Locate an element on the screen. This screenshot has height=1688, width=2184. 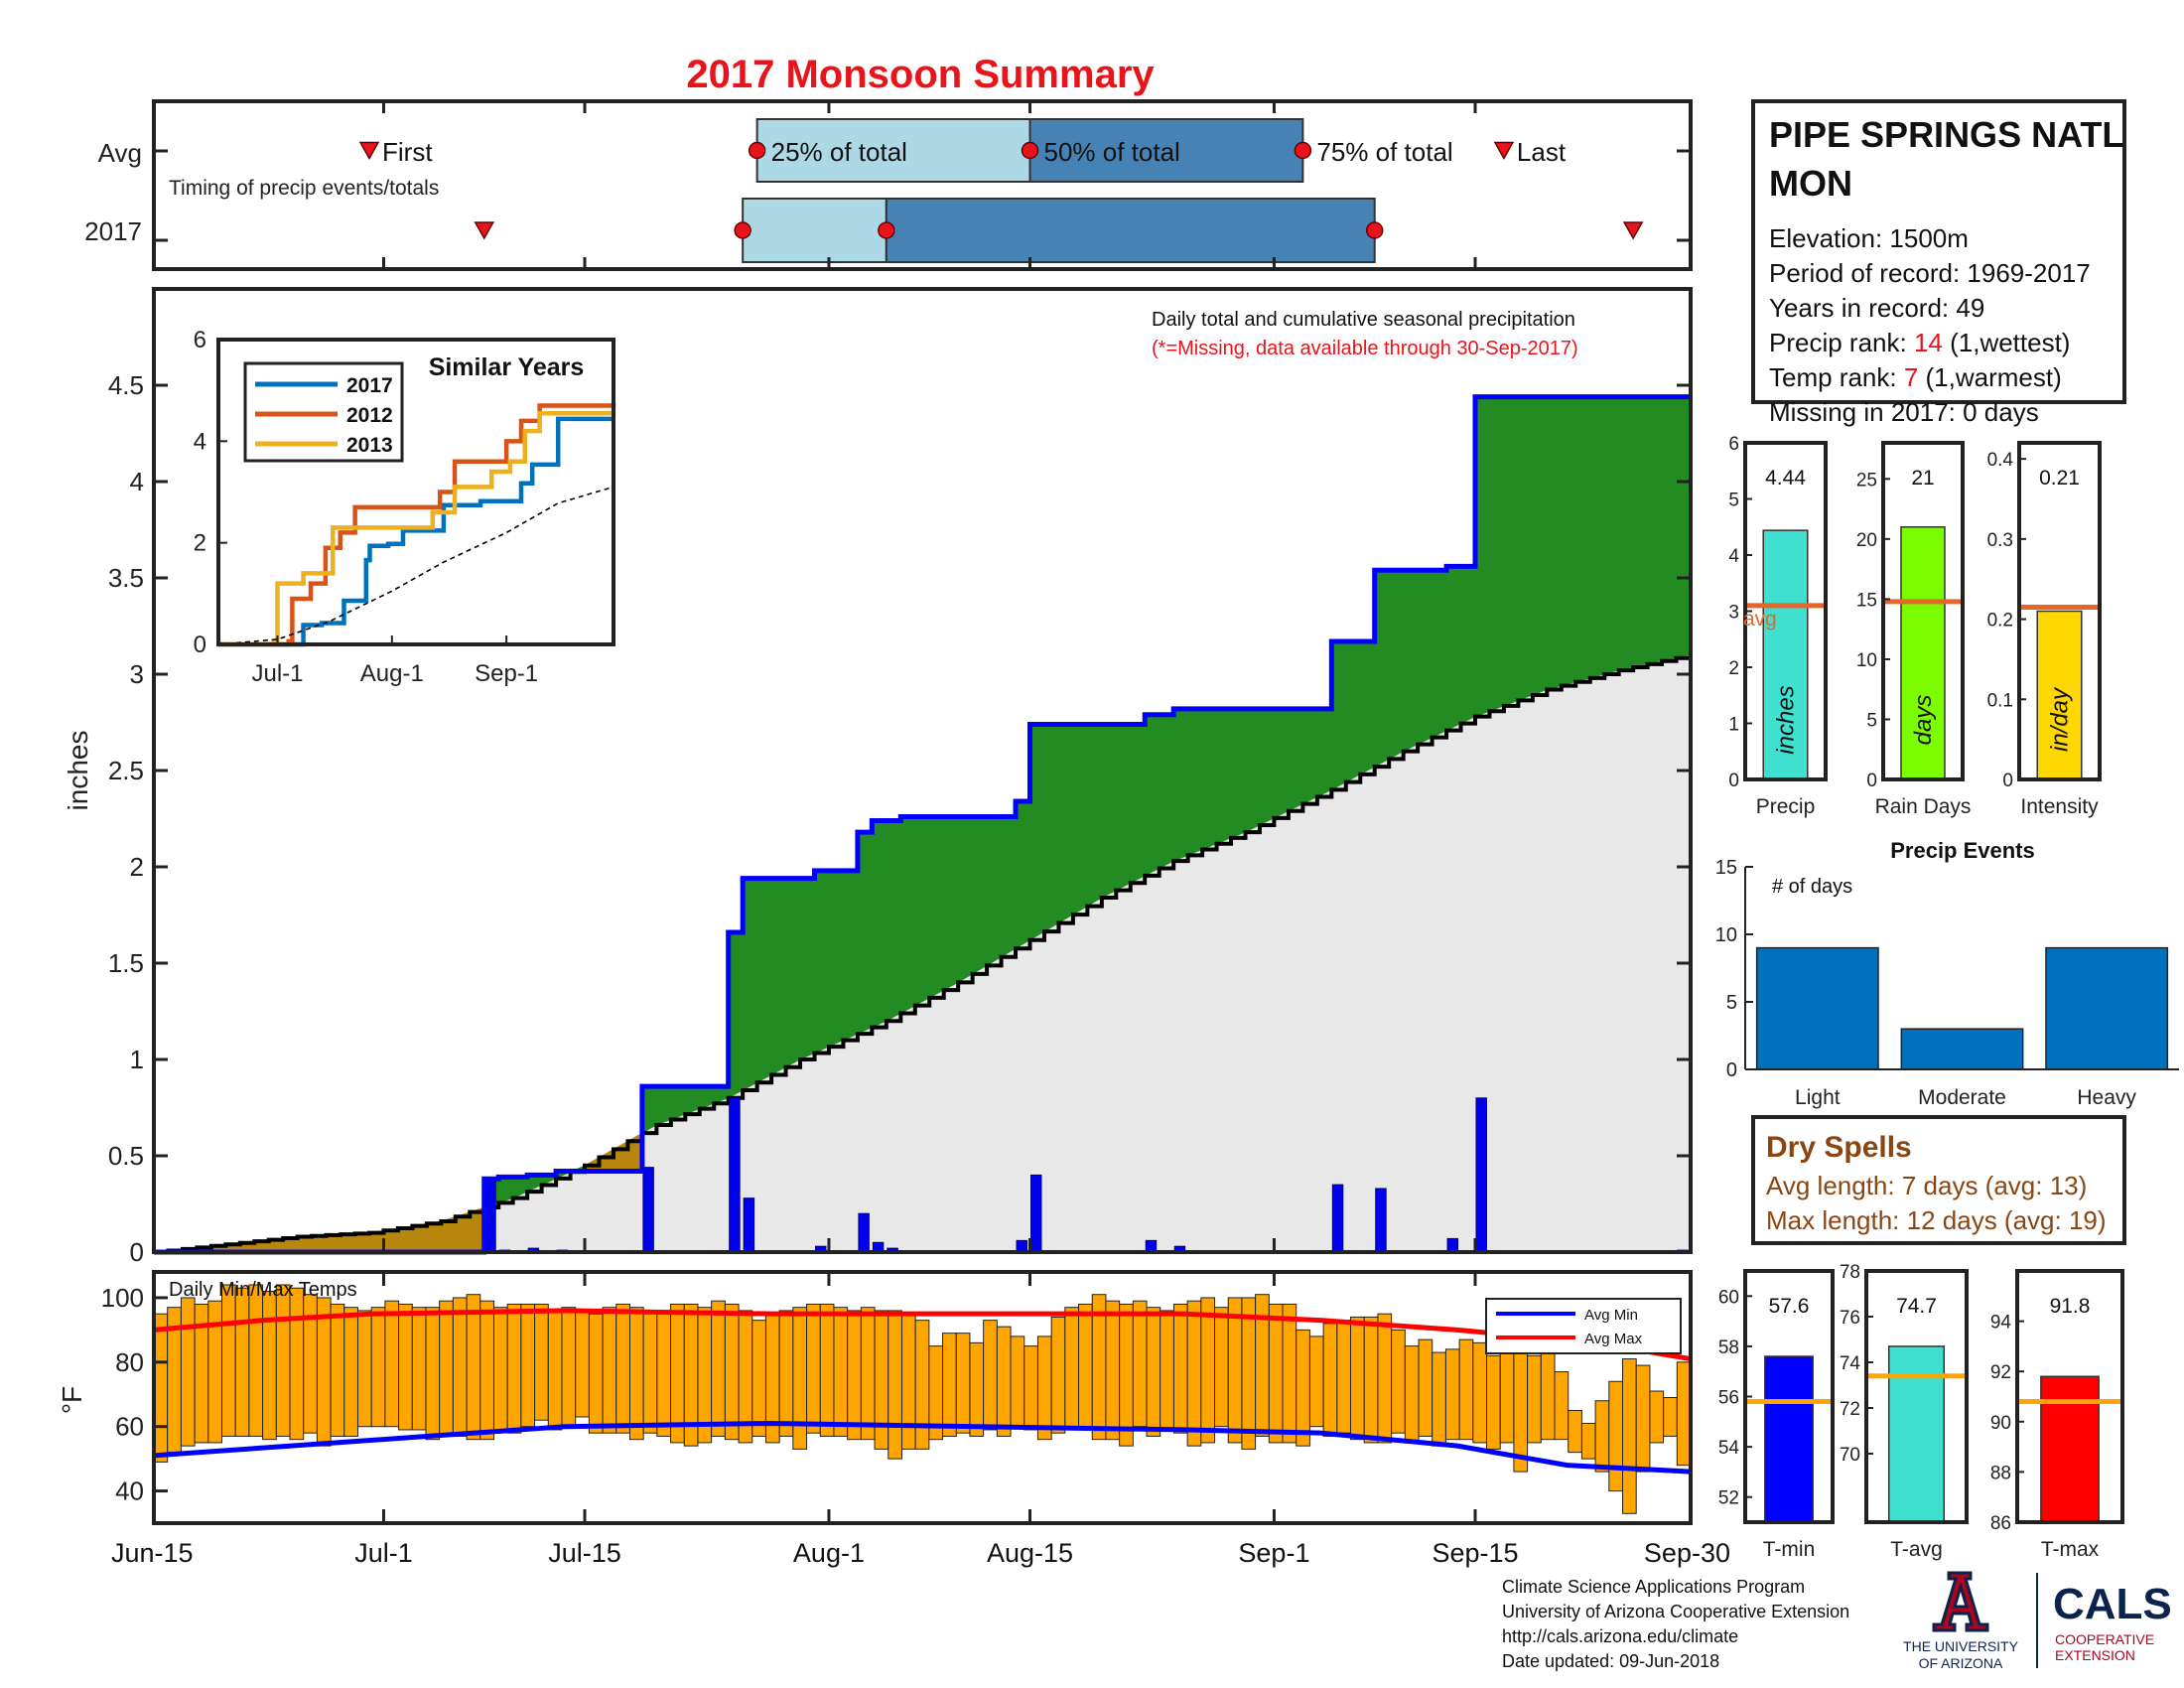
event-category-label: Light is located at coordinates (1818, 1097).